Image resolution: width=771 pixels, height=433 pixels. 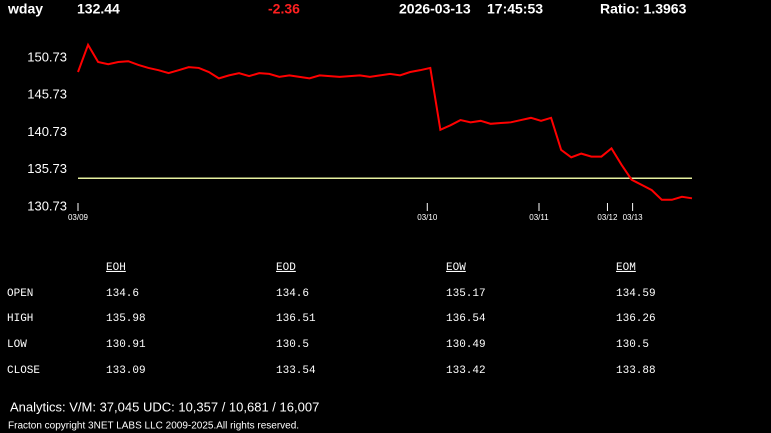 What do you see at coordinates (47, 94) in the screenshot?
I see `y-tick-label: 145.73` at bounding box center [47, 94].